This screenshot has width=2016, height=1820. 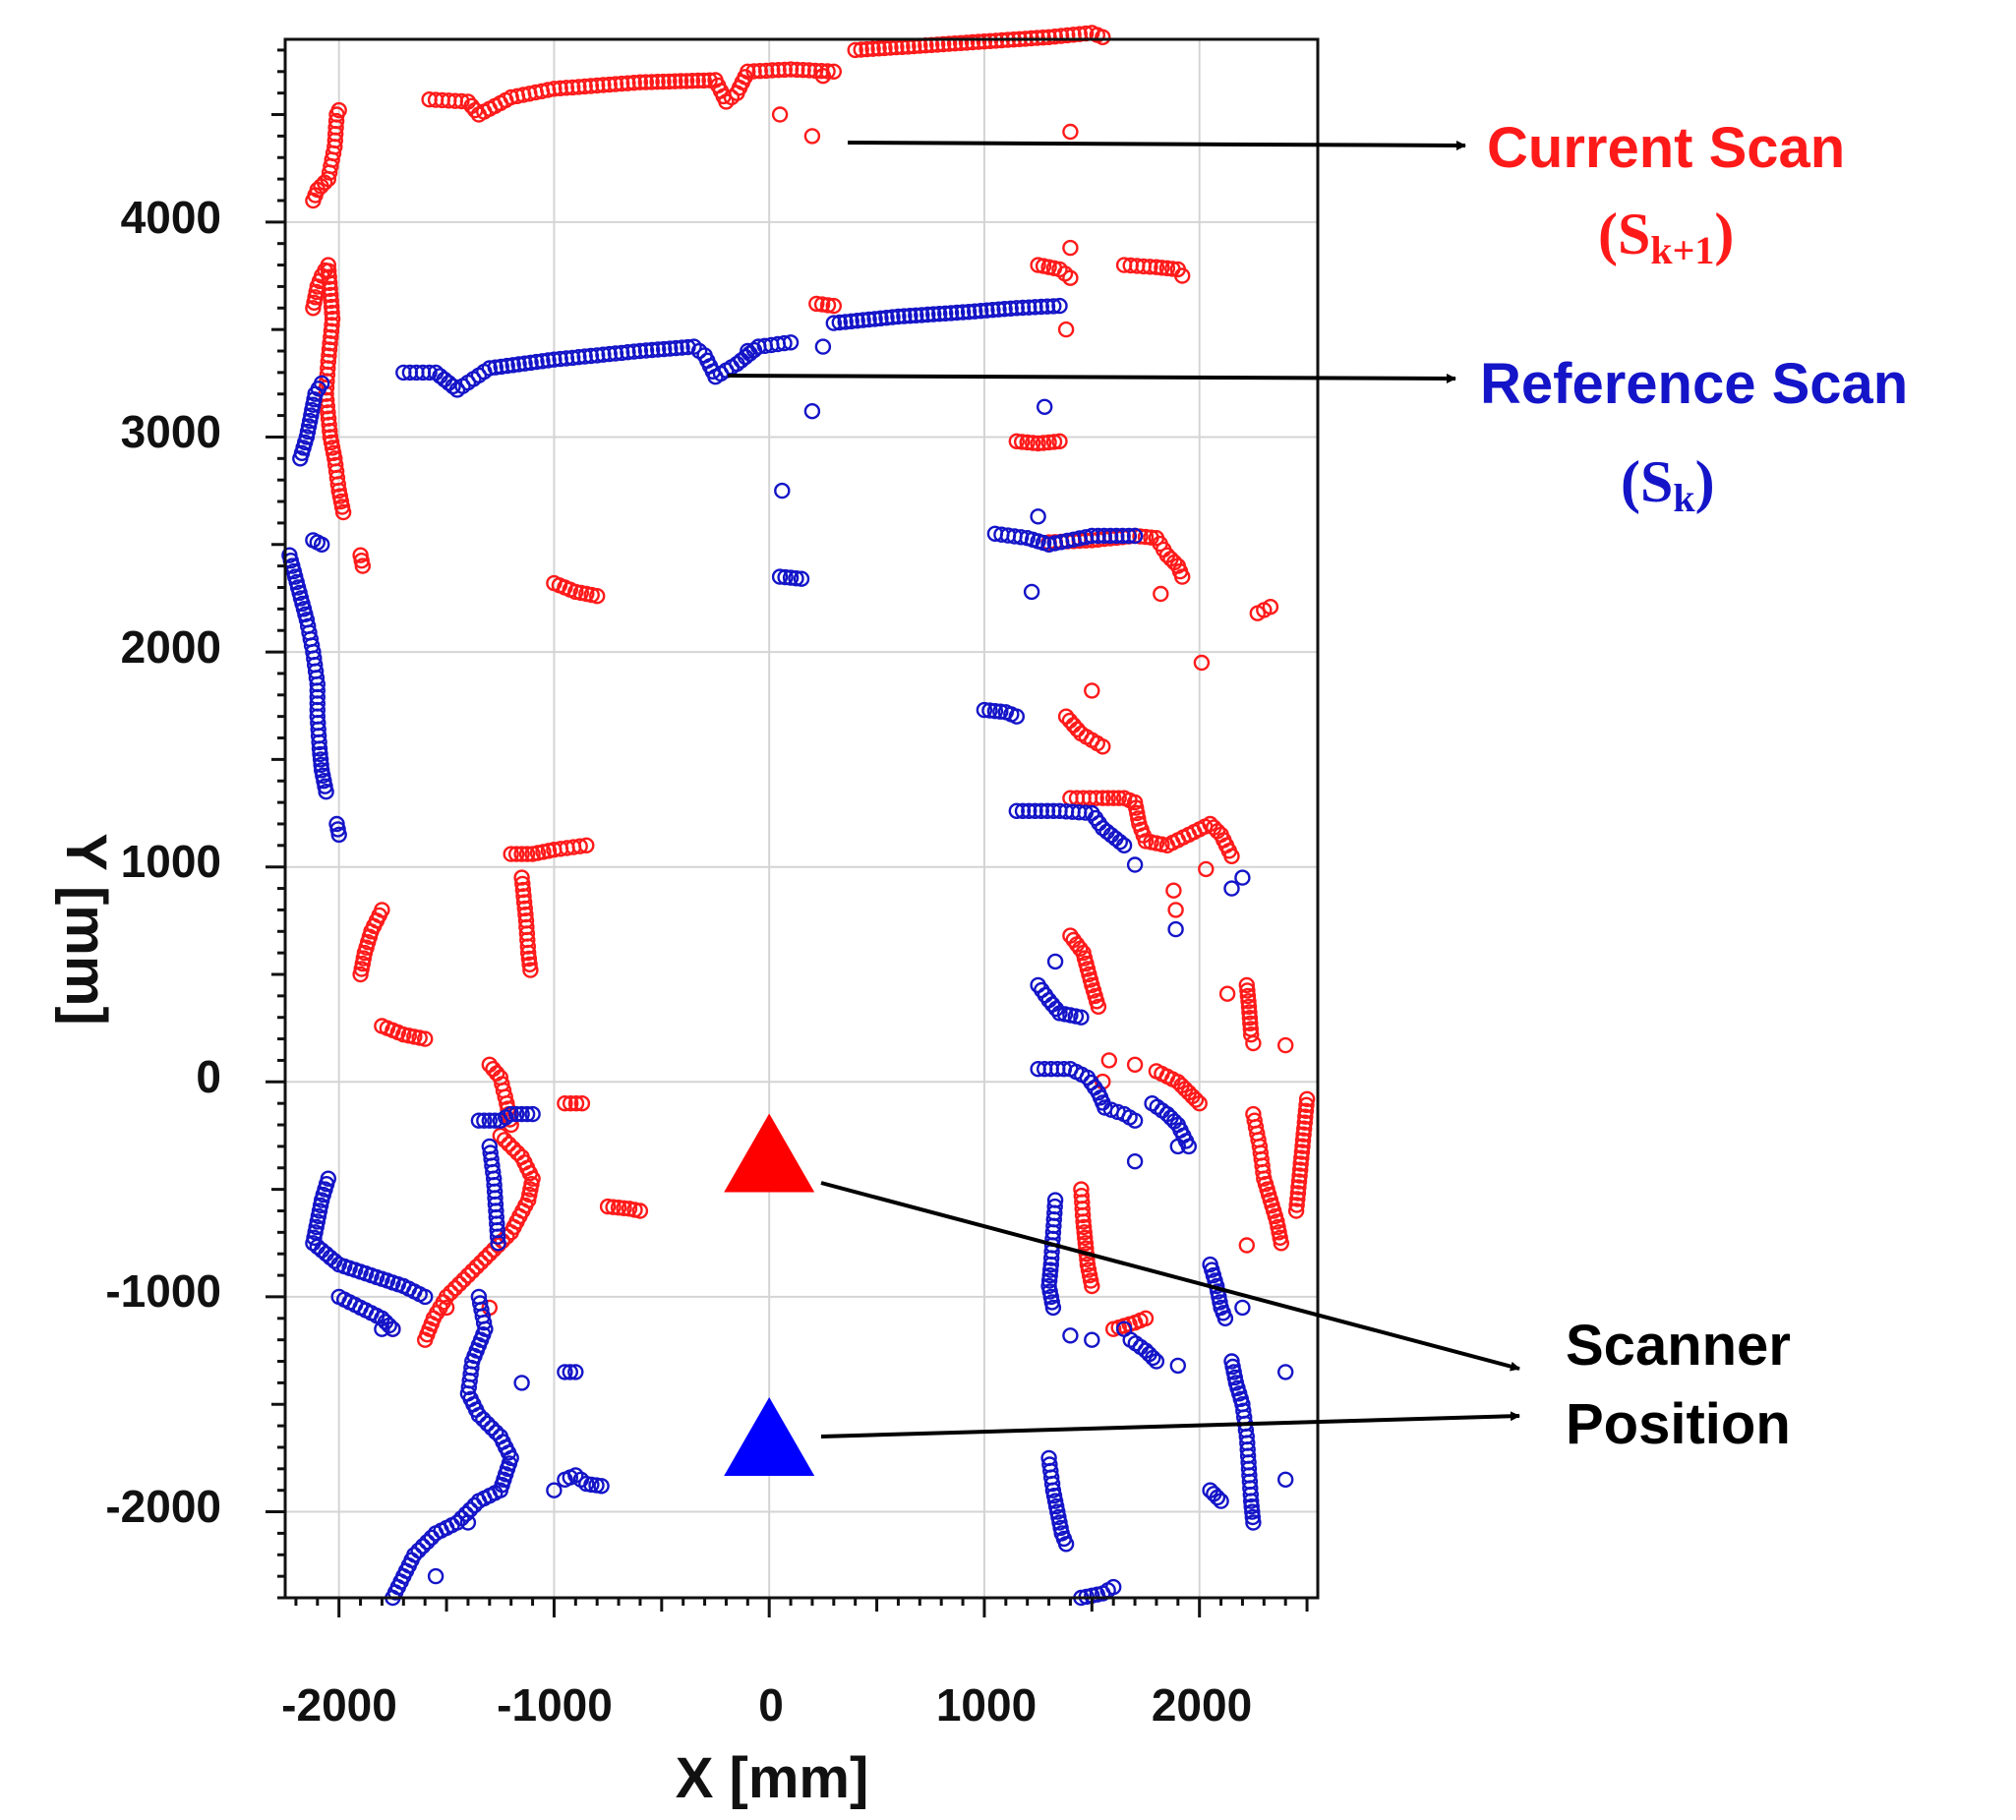 What do you see at coordinates (171, 431) in the screenshot?
I see `y-tick-label: 3000` at bounding box center [171, 431].